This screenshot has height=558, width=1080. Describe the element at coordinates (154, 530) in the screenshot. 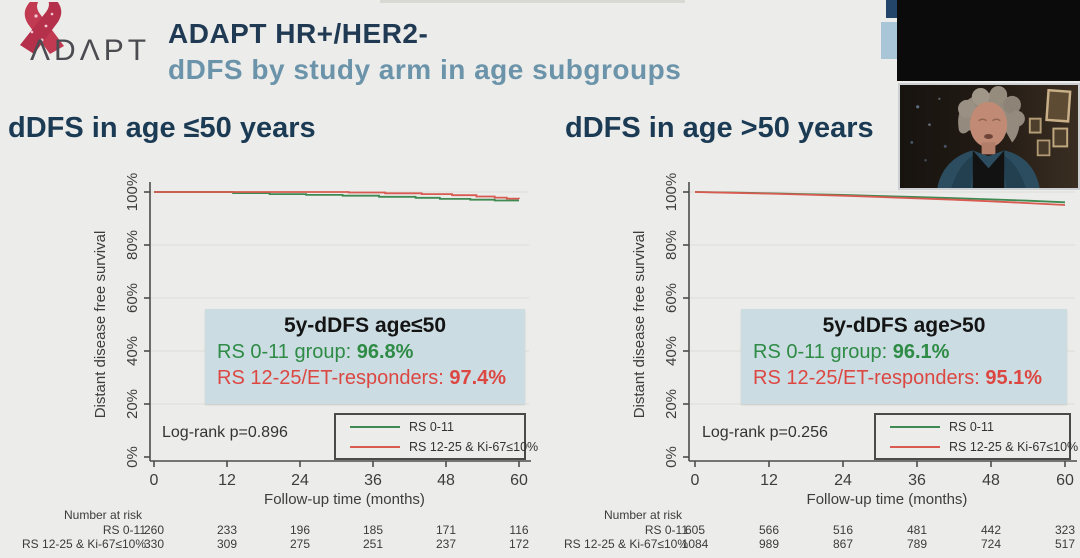

I see `risk-value: 260` at that location.